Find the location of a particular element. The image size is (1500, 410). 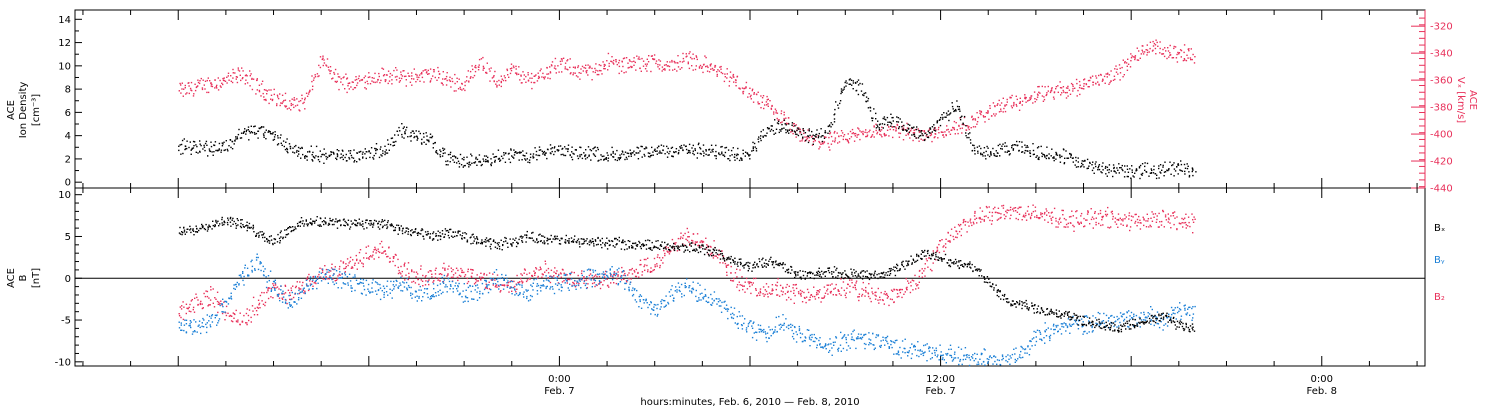

top-right-tick-label: -440 is located at coordinates (1441, 189).